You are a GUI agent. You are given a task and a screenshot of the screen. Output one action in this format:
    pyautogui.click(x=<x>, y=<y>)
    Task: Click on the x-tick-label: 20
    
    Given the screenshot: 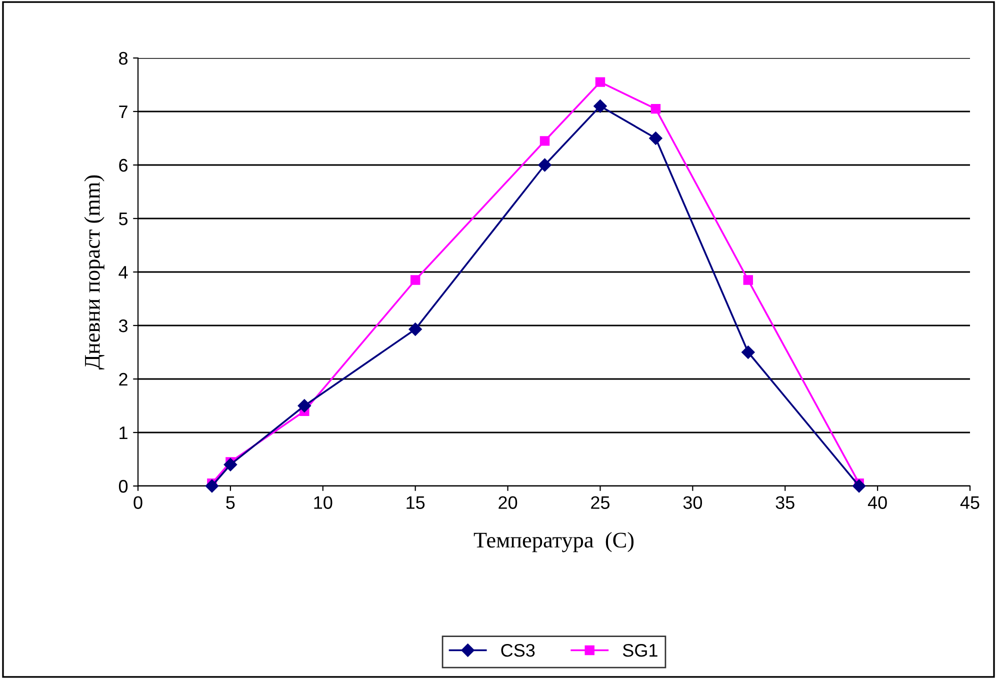 What is the action you would take?
    pyautogui.click(x=508, y=502)
    